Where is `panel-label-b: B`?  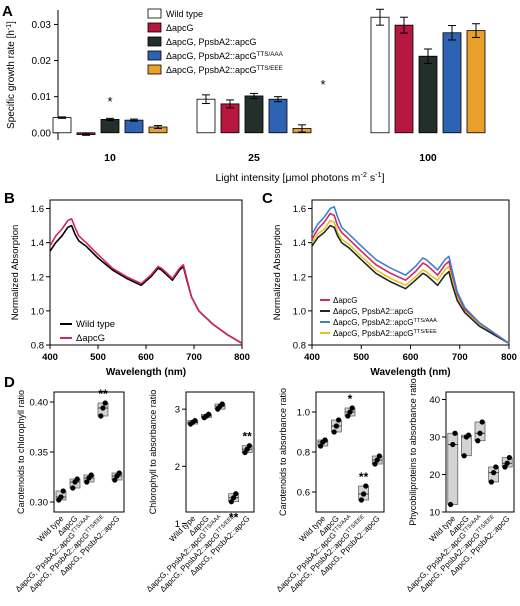 panel-label-b: B is located at coordinates (9, 198).